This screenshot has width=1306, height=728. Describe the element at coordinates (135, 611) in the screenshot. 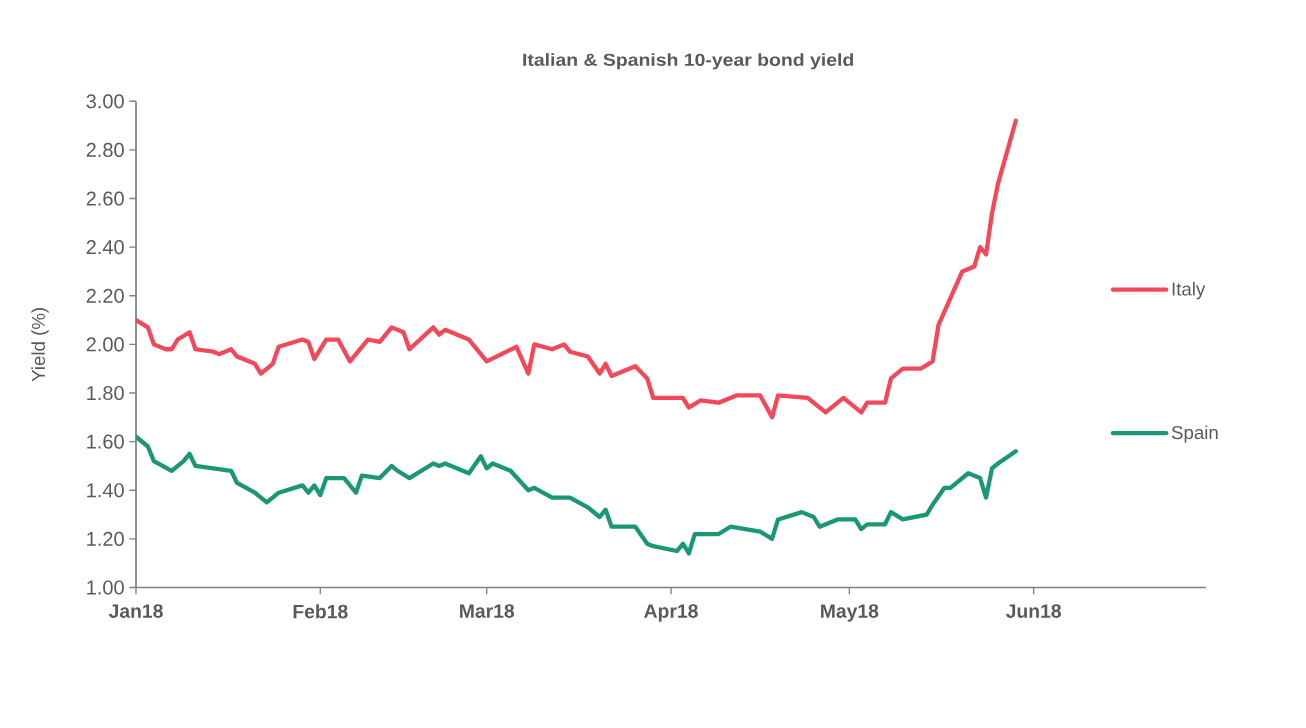

I see `x-tick-label: Jan18` at that location.